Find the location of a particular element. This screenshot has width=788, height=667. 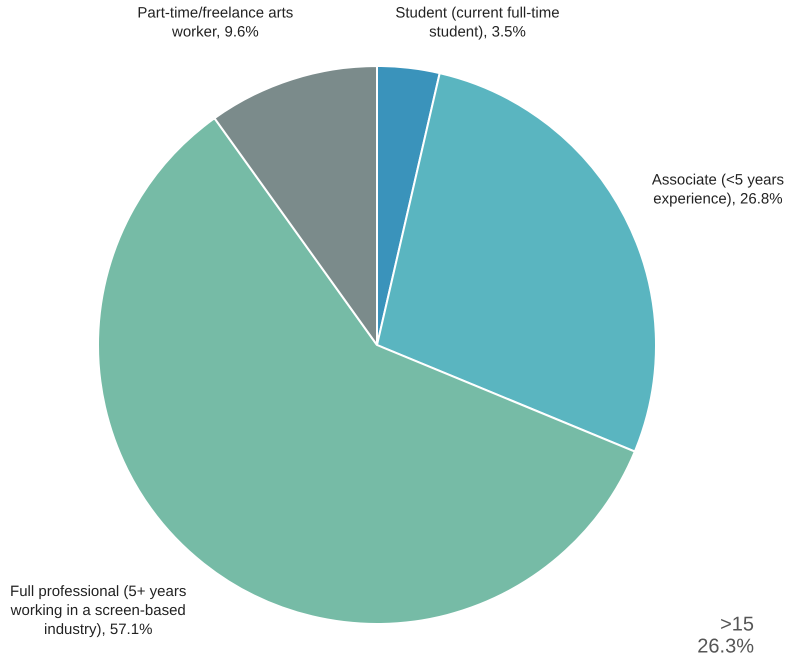

text: >15 is located at coordinates (737, 625).